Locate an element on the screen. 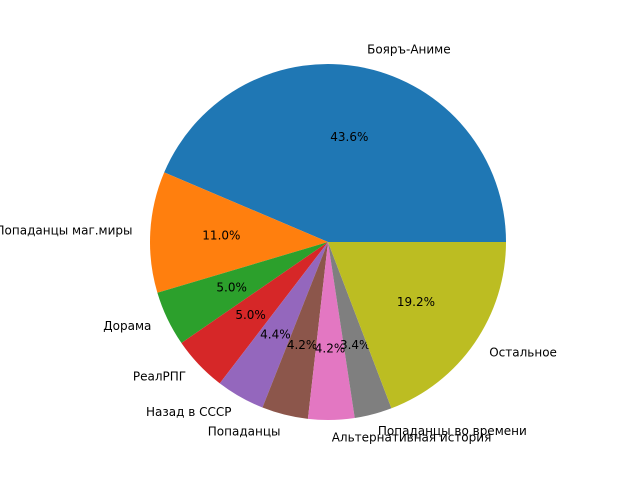 The width and height of the screenshot is (640, 480). value-label: 4.4% is located at coordinates (275, 334).